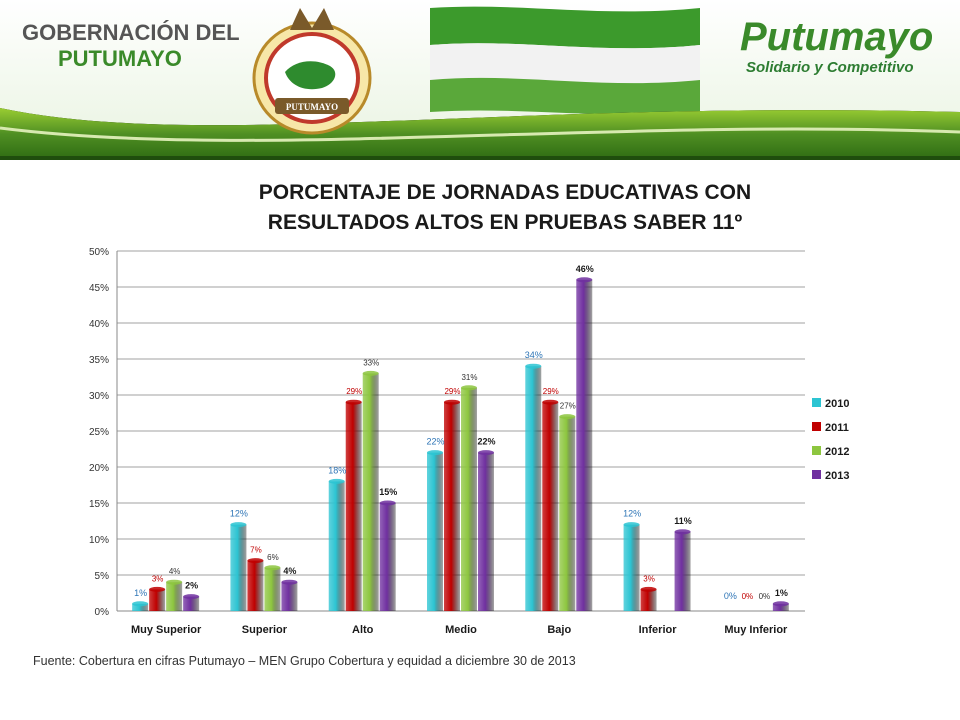 Image resolution: width=960 pixels, height=720 pixels. I want to click on x-tick-label: Alto, so click(363, 630).